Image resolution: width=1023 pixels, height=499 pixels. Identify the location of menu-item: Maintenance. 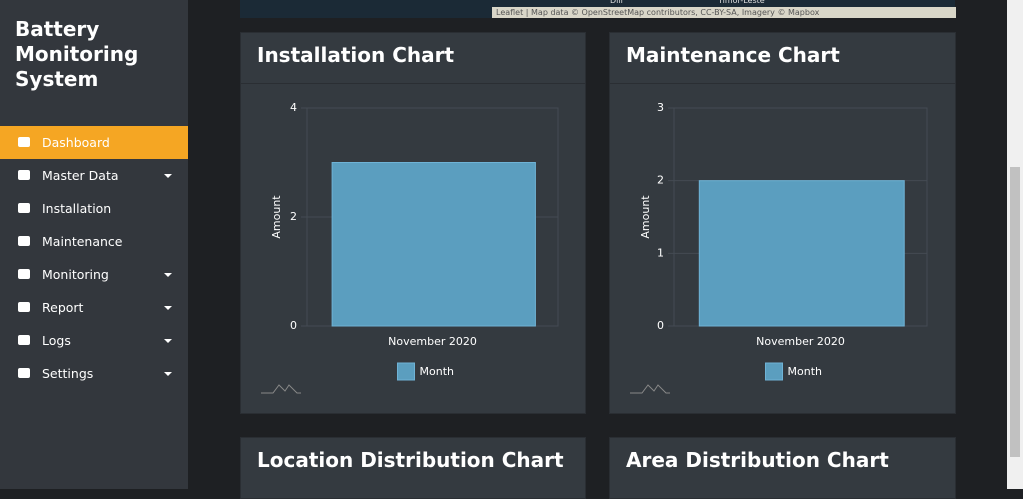
(94, 241).